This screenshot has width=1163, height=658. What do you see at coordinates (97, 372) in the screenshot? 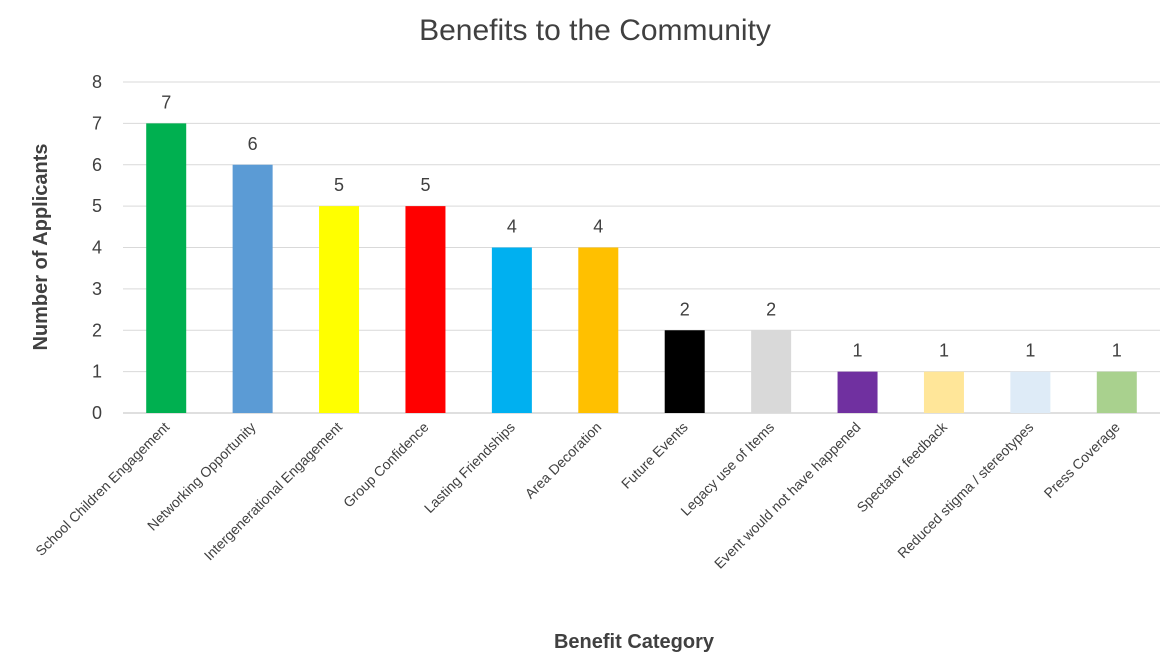
I see `y-tick-label: 1` at bounding box center [97, 372].